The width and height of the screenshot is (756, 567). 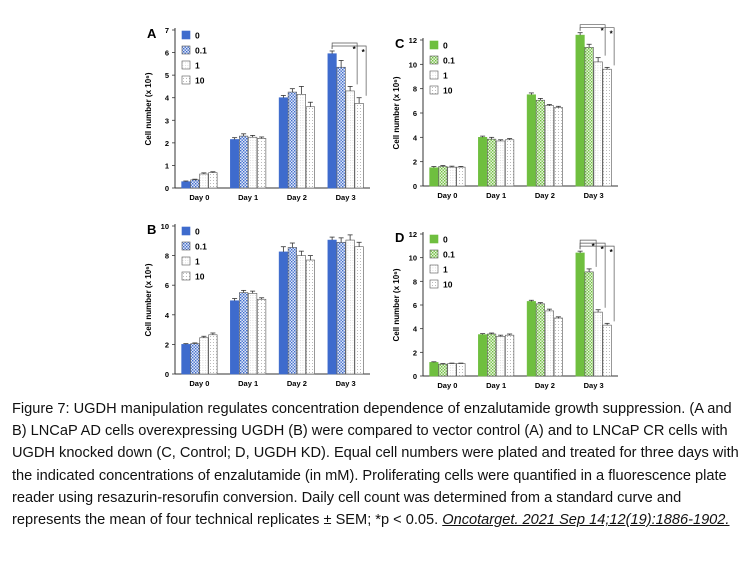 I want to click on y-tick-label: 5, so click(x=167, y=75).